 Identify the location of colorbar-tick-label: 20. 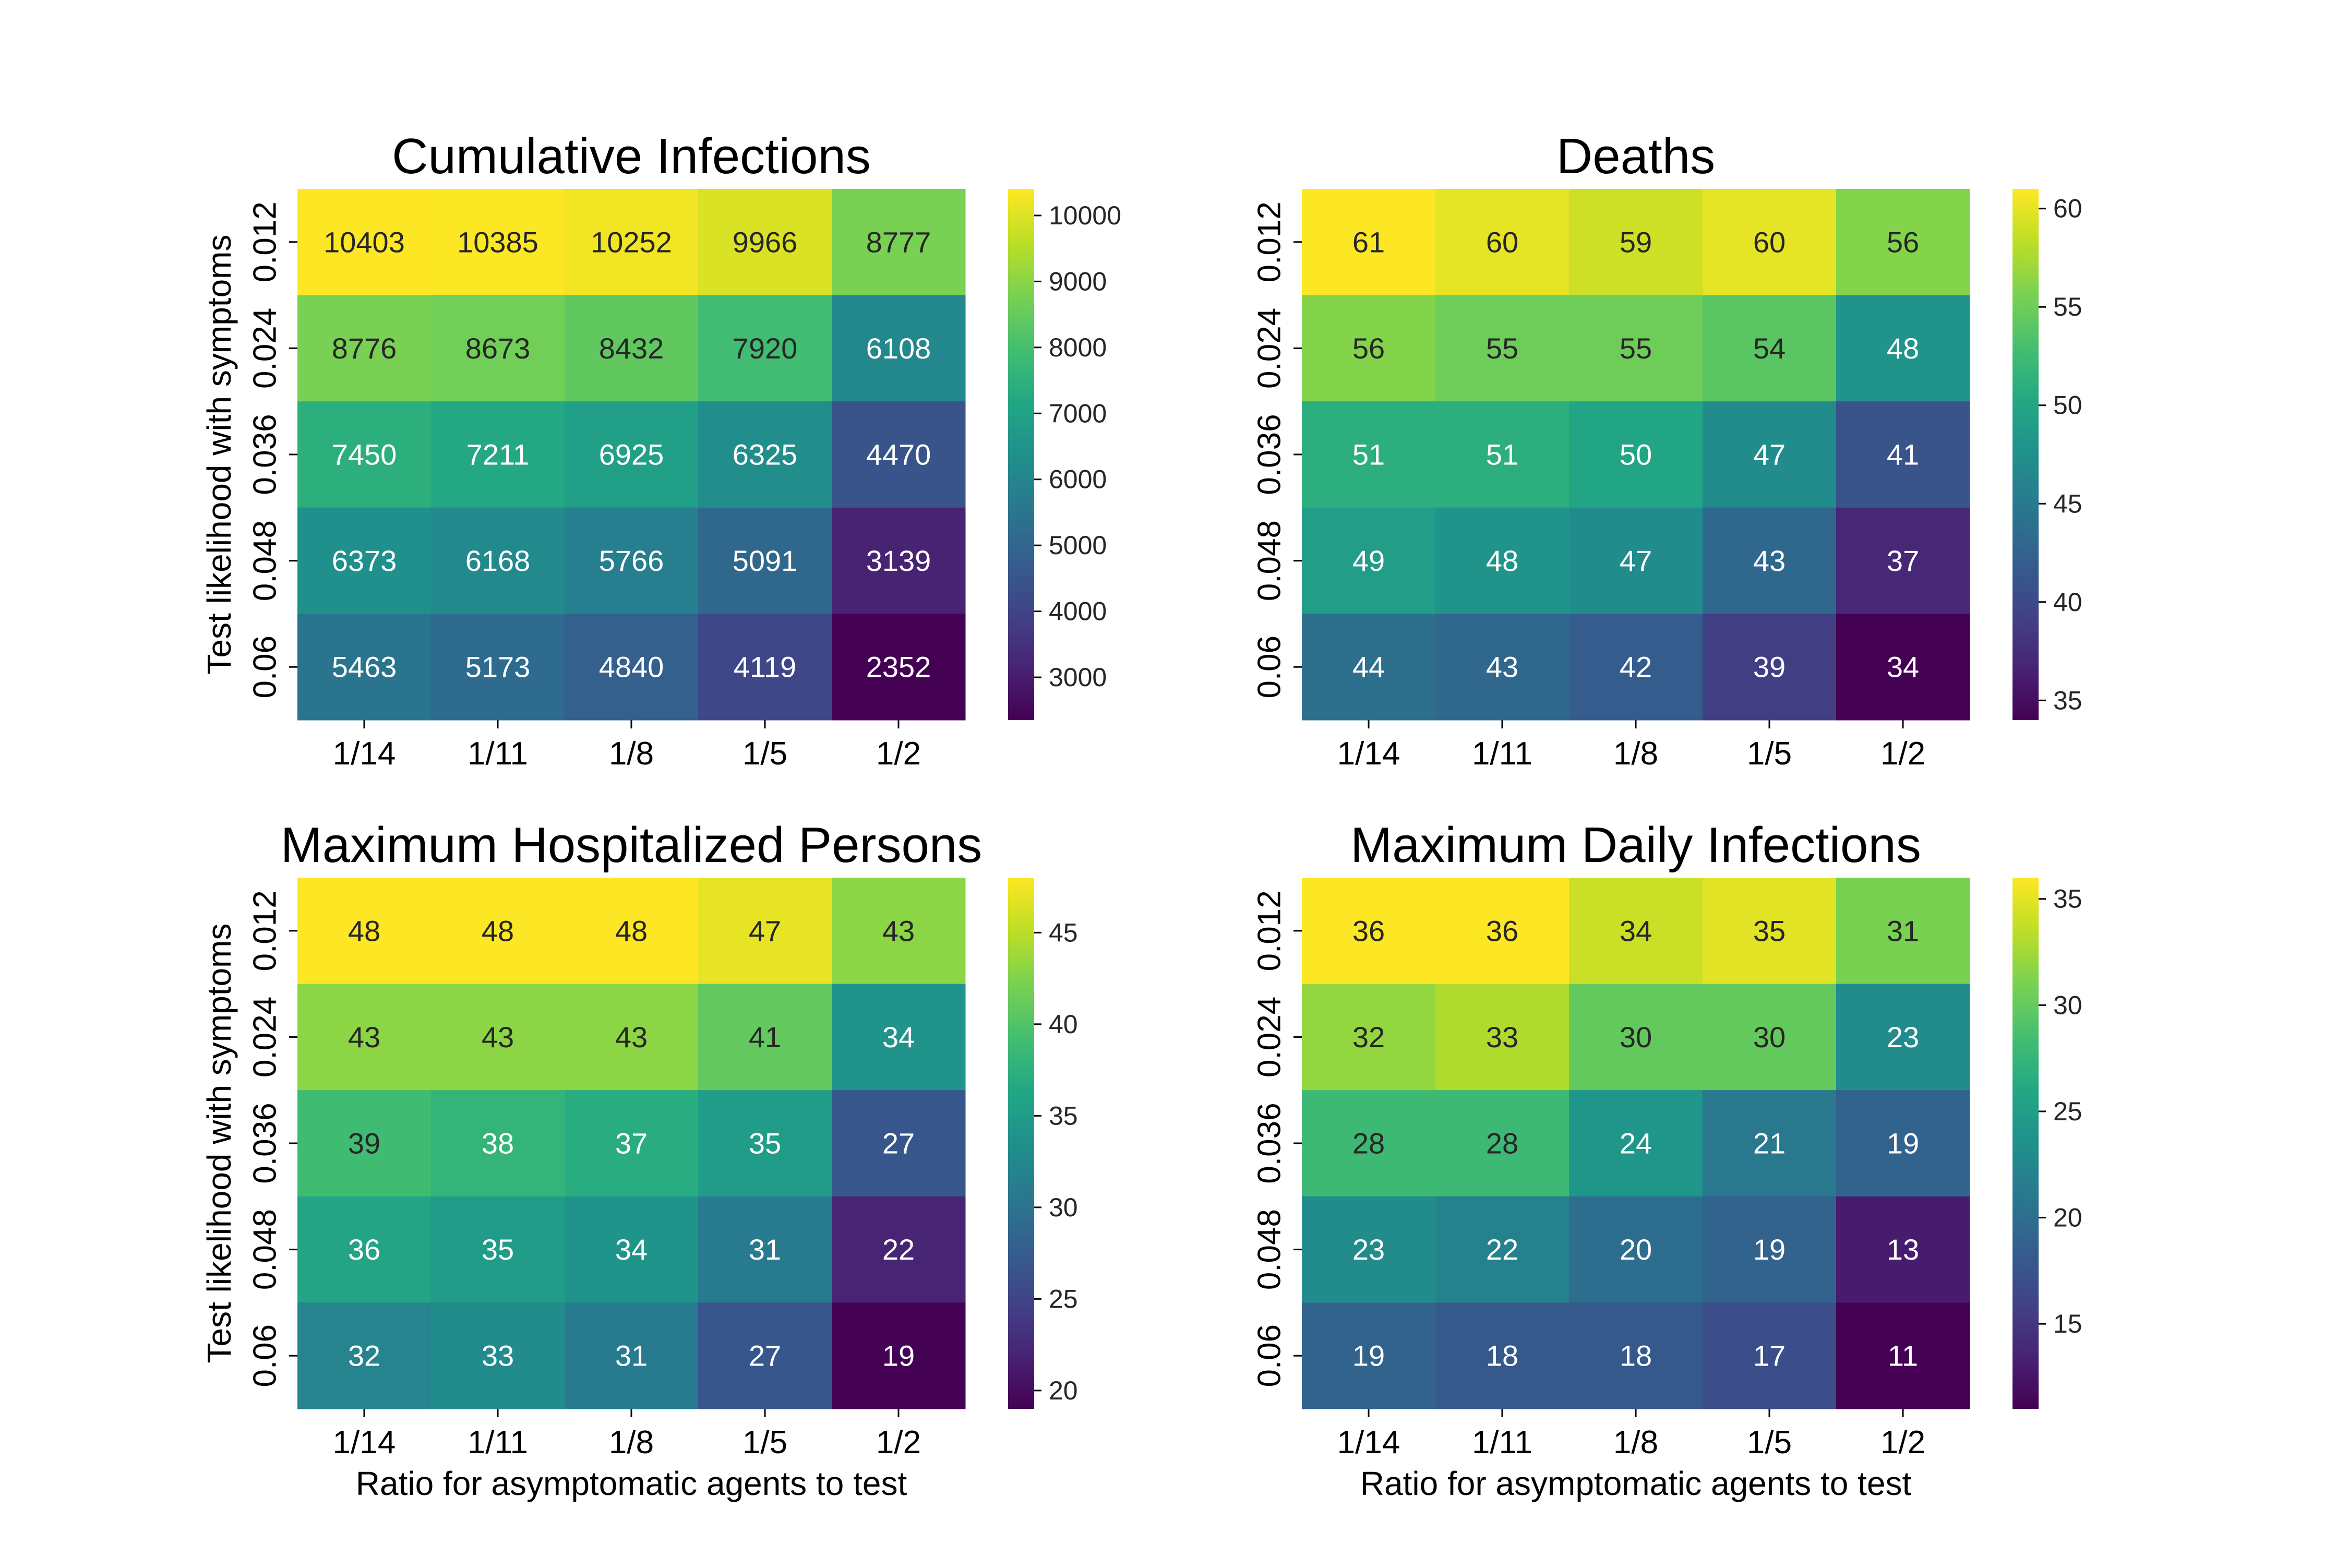
(2067, 1218).